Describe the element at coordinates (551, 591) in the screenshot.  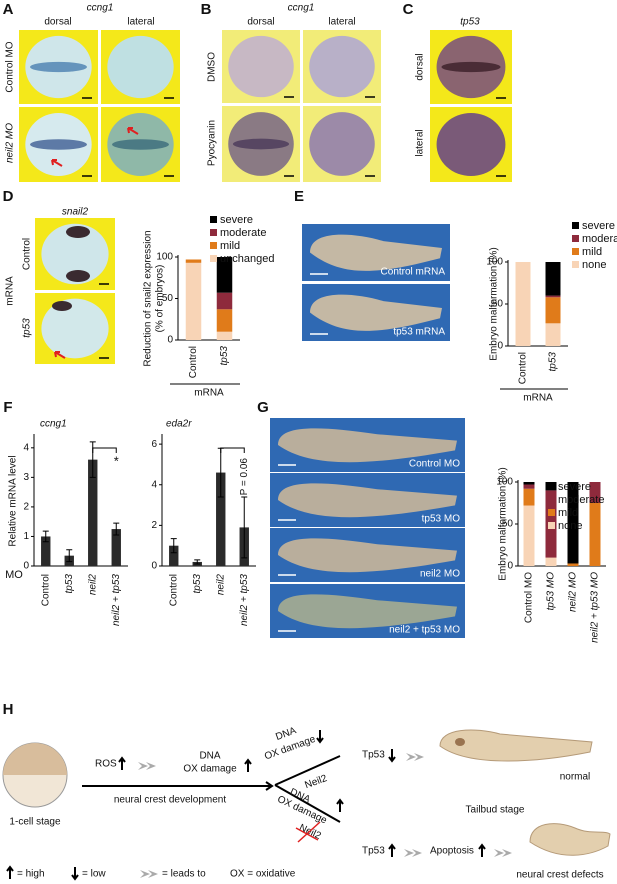
I see `x-tick-label: tp53 MO` at that location.